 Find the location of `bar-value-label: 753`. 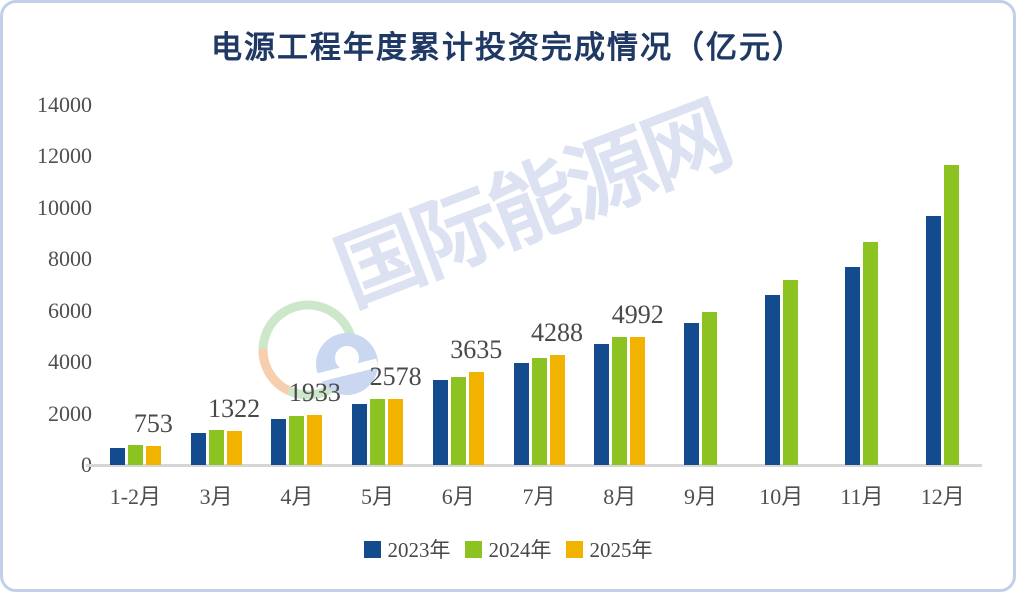

bar-value-label: 753 is located at coordinates (153, 423).